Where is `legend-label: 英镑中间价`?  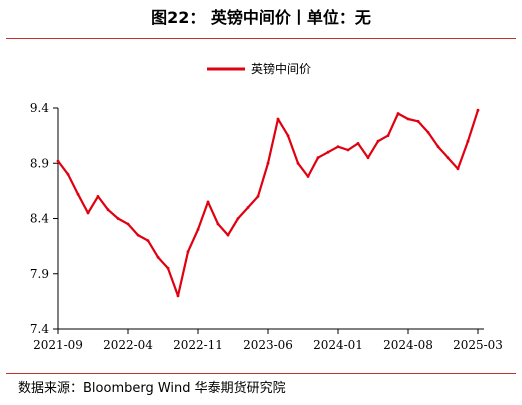 legend-label: 英镑中间价 is located at coordinates (281, 68).